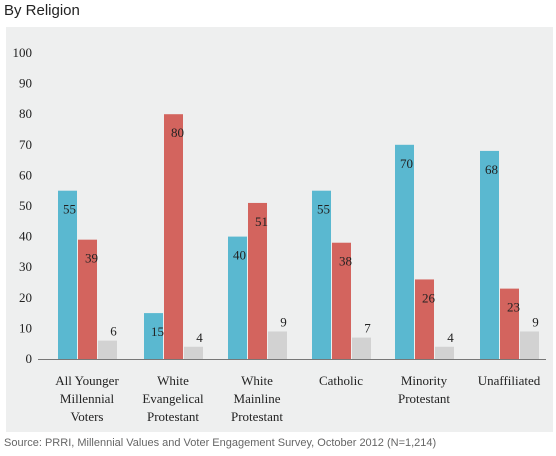 This screenshot has width=556, height=456. Describe the element at coordinates (25, 174) in the screenshot. I see `y-tick-label: 60` at that location.